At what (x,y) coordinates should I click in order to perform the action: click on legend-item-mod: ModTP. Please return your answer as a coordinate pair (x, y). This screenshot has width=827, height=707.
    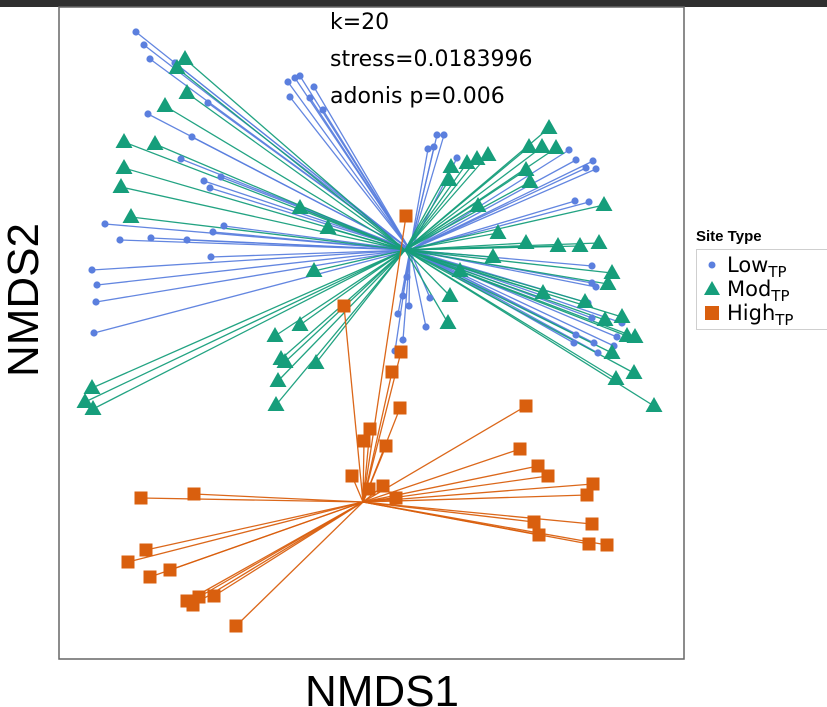
    Looking at the image, I should click on (764, 291).